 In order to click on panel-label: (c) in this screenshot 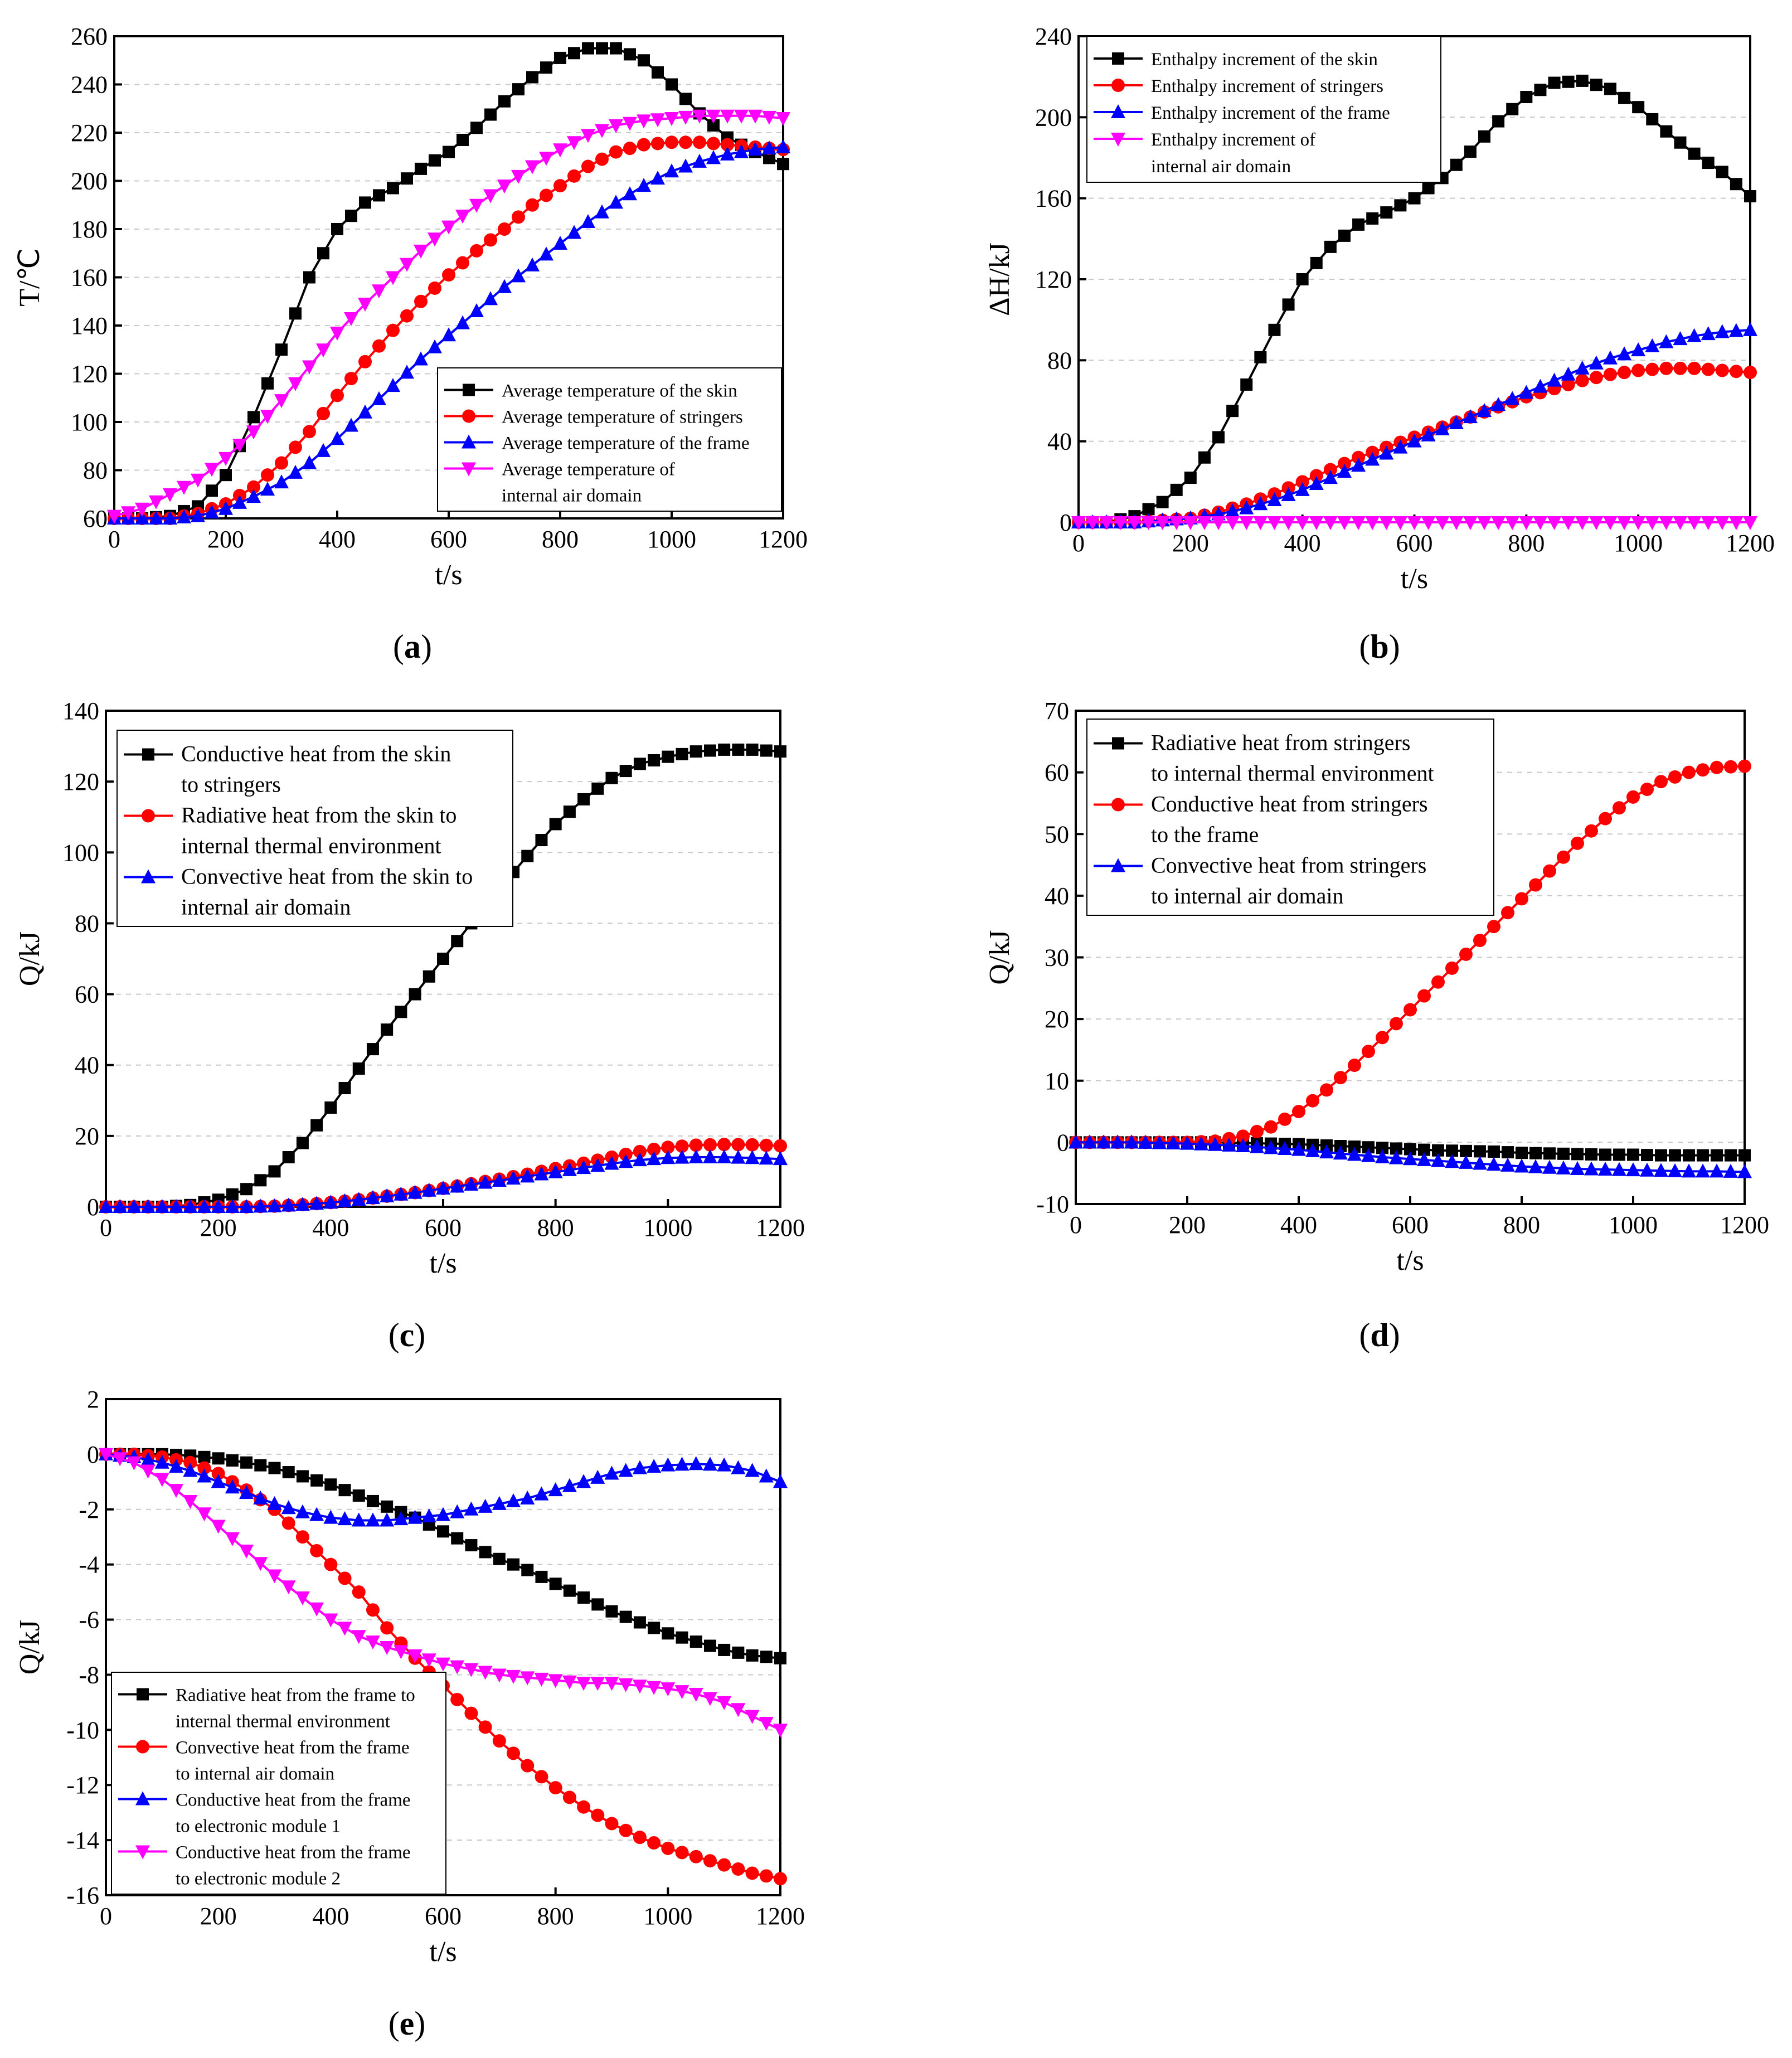, I will do `click(407, 1335)`.